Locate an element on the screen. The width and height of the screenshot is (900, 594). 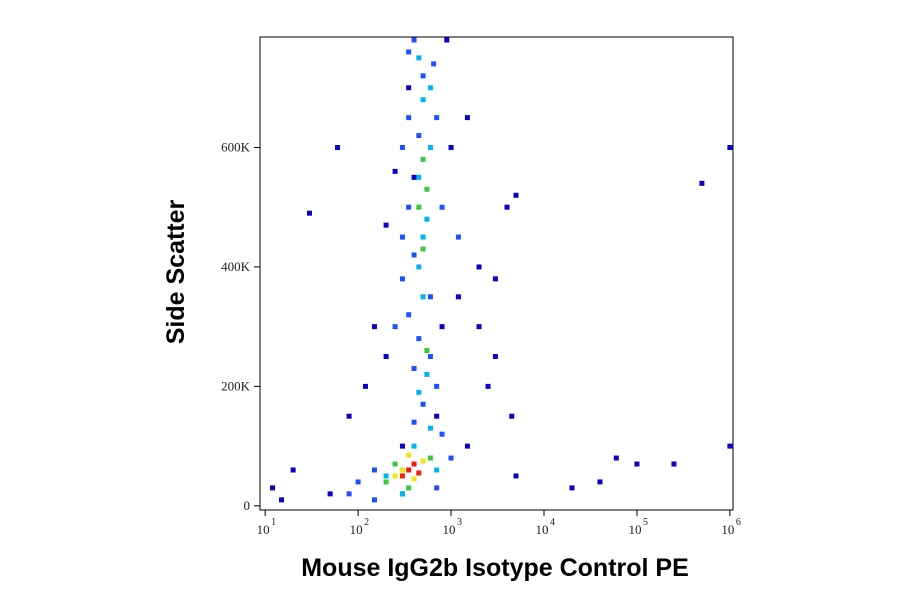
x-tick-exponent: 2 is located at coordinates (366, 522).